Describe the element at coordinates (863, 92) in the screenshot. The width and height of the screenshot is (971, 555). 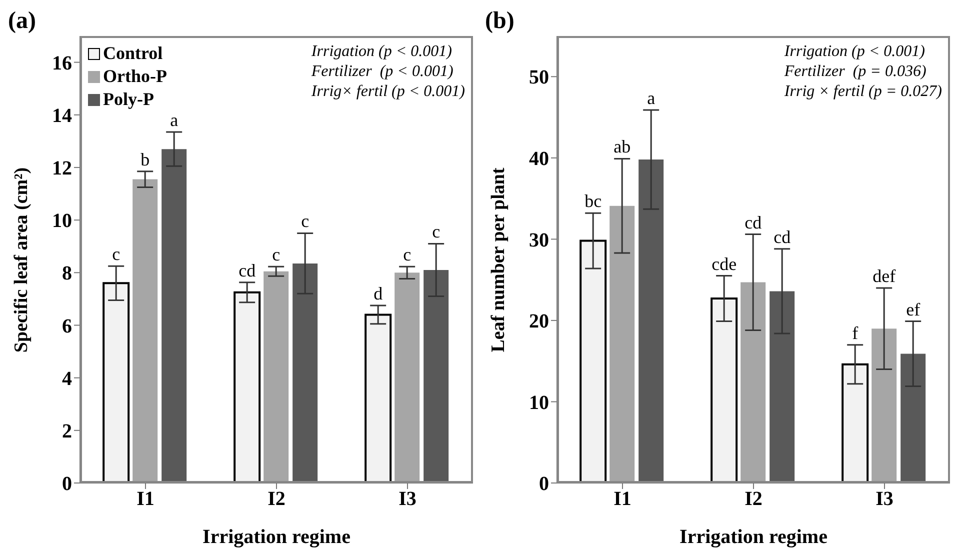
I see `annotation: Irrig × fertil (p = 0.027)` at that location.